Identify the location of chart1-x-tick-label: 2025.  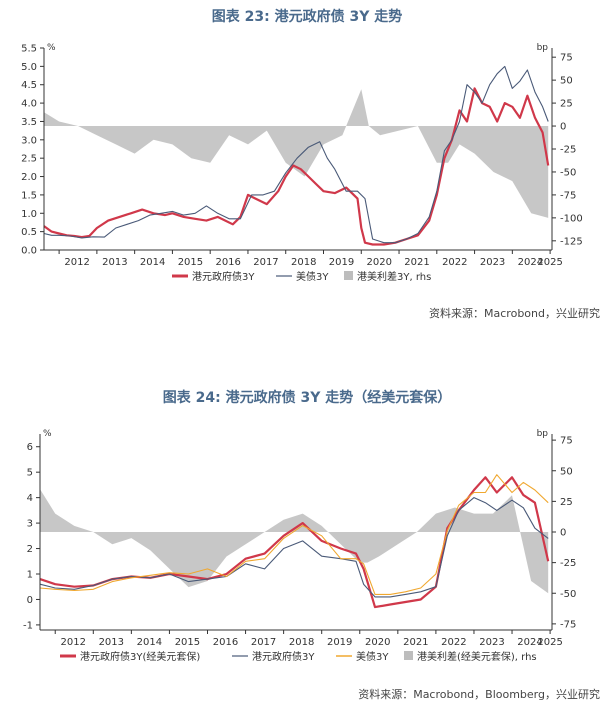
(549, 262).